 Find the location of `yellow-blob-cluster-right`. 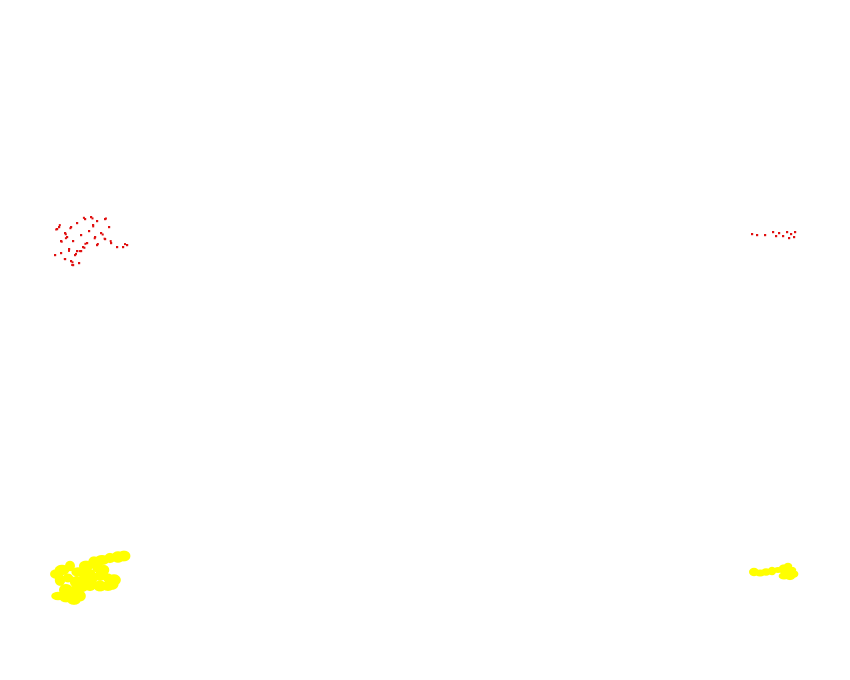

yellow-blob-cluster-right is located at coordinates (774, 571).